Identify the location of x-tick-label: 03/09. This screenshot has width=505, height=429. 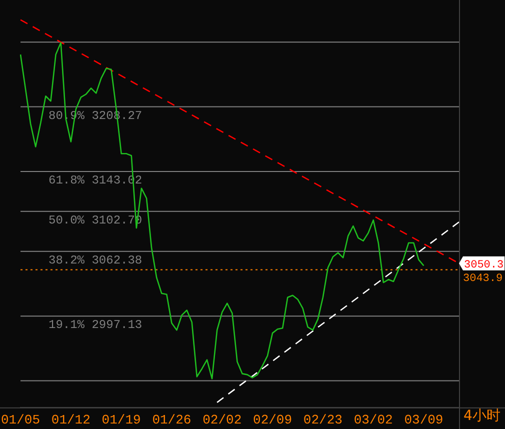
(424, 420).